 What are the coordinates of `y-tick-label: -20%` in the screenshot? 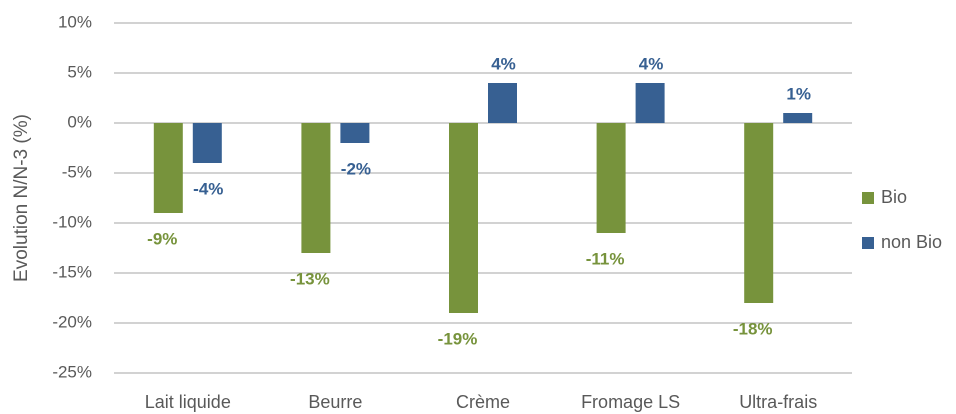 It's located at (72, 321).